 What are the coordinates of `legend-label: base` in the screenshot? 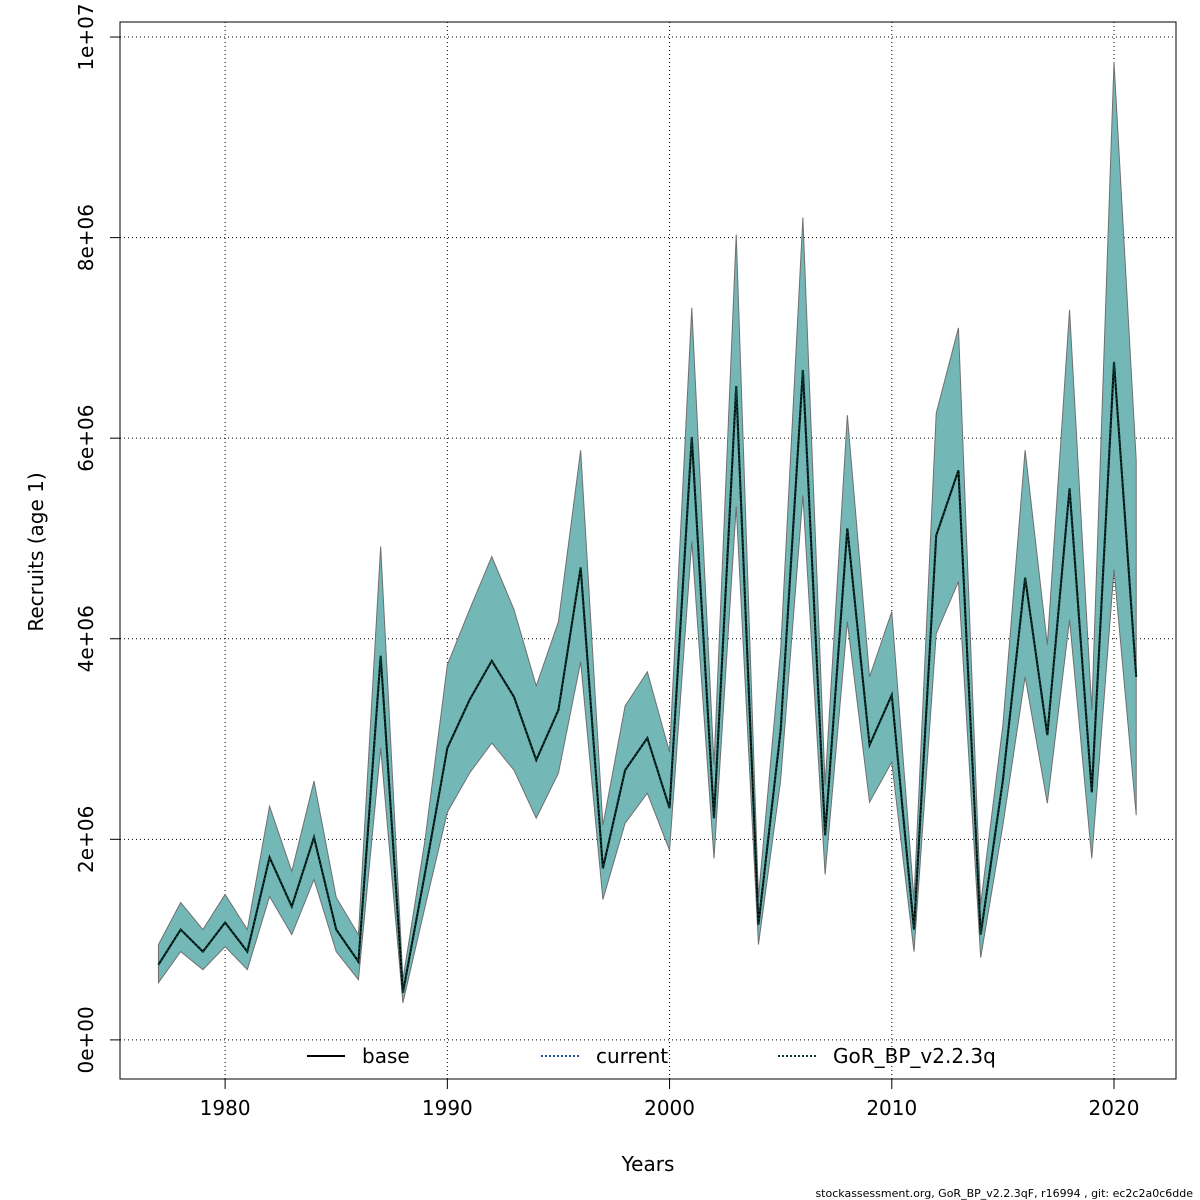 It's located at (386, 1056).